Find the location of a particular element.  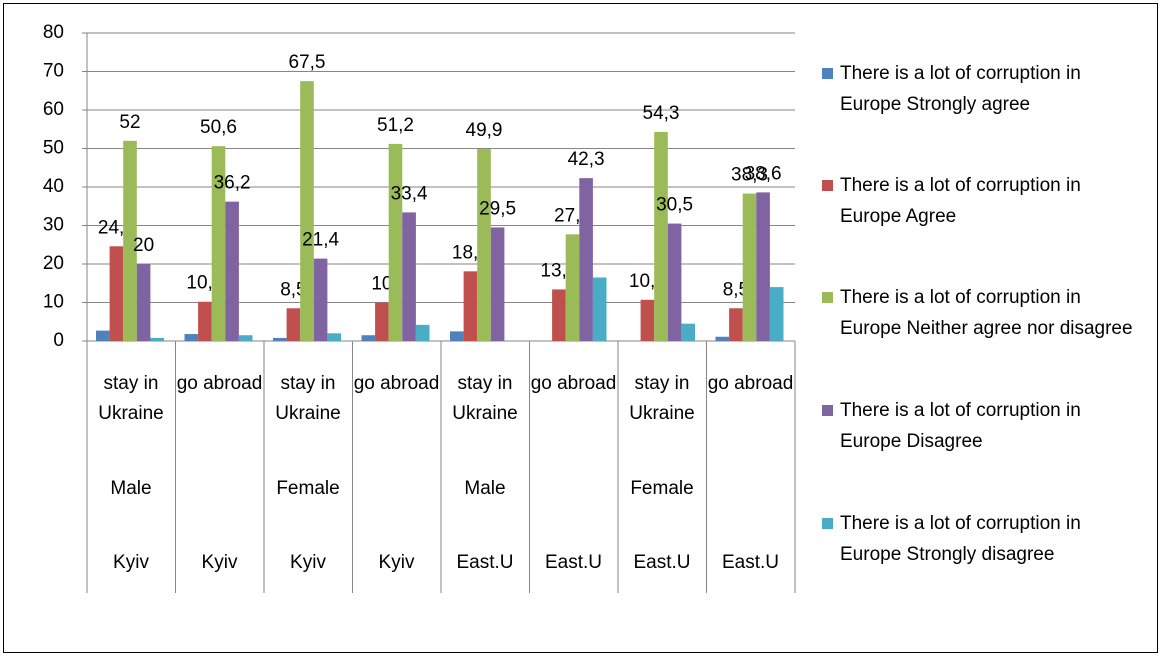

value-label: 30,5 is located at coordinates (674, 205).